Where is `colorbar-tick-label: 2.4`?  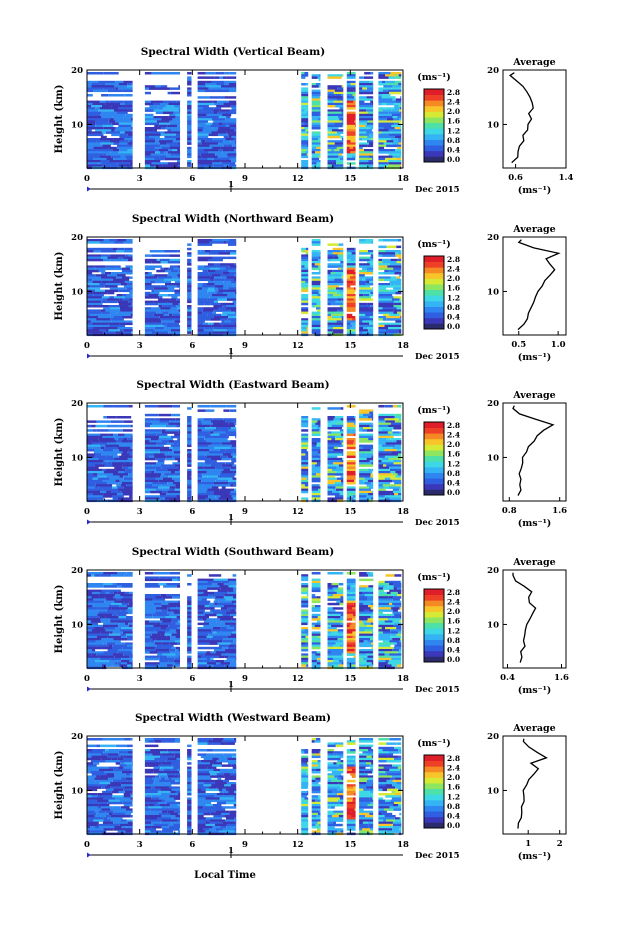 colorbar-tick-label: 2.4 is located at coordinates (453, 269).